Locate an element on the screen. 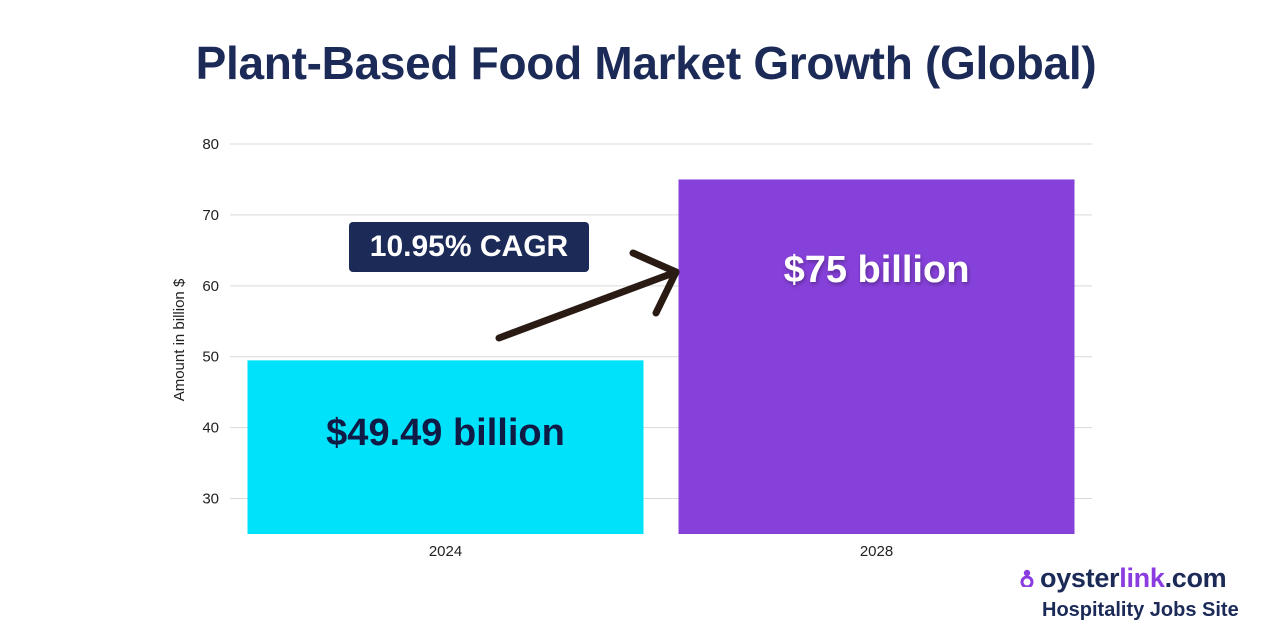 The image size is (1280, 640). y-axis-title: Amount in billion $ is located at coordinates (179, 339).